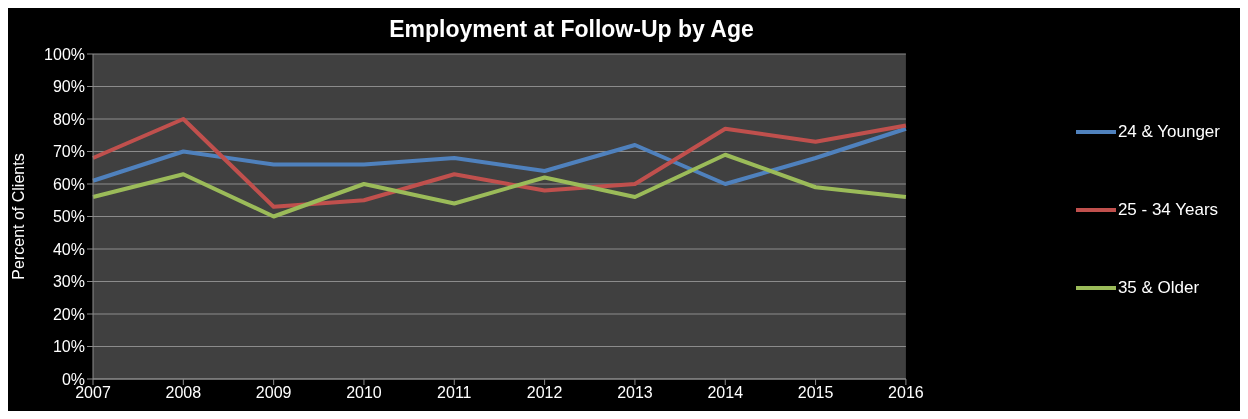 This screenshot has width=1248, height=419. What do you see at coordinates (183, 393) in the screenshot?
I see `x-tick-label: 2008` at bounding box center [183, 393].